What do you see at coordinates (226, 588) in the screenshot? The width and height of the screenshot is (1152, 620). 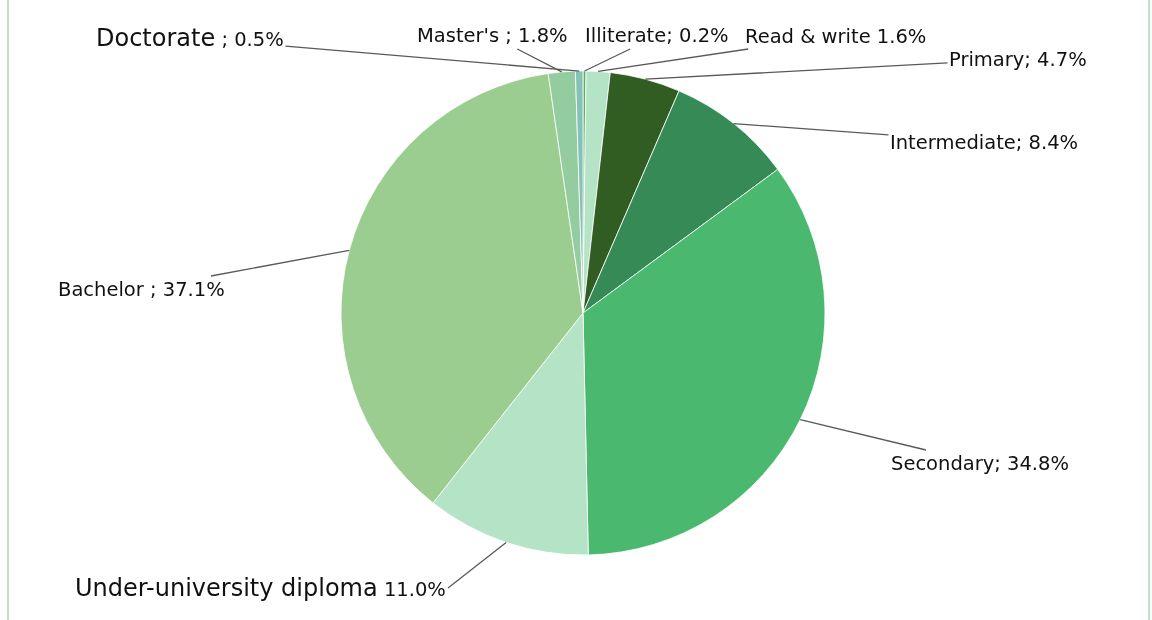 I see `slice-label: Under-university diploma` at bounding box center [226, 588].